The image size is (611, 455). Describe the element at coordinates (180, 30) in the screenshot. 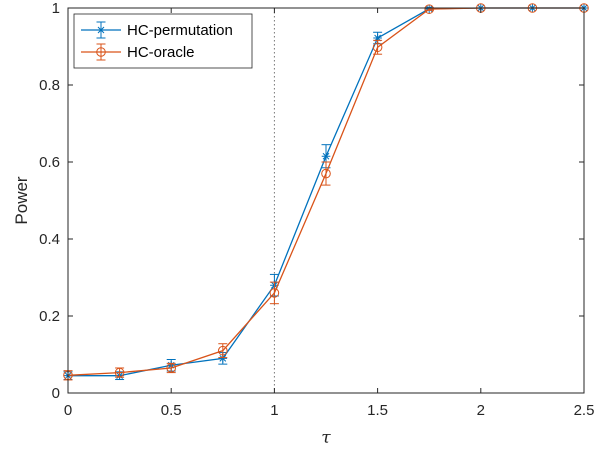

I see `legend-label: HC-permutation` at that location.